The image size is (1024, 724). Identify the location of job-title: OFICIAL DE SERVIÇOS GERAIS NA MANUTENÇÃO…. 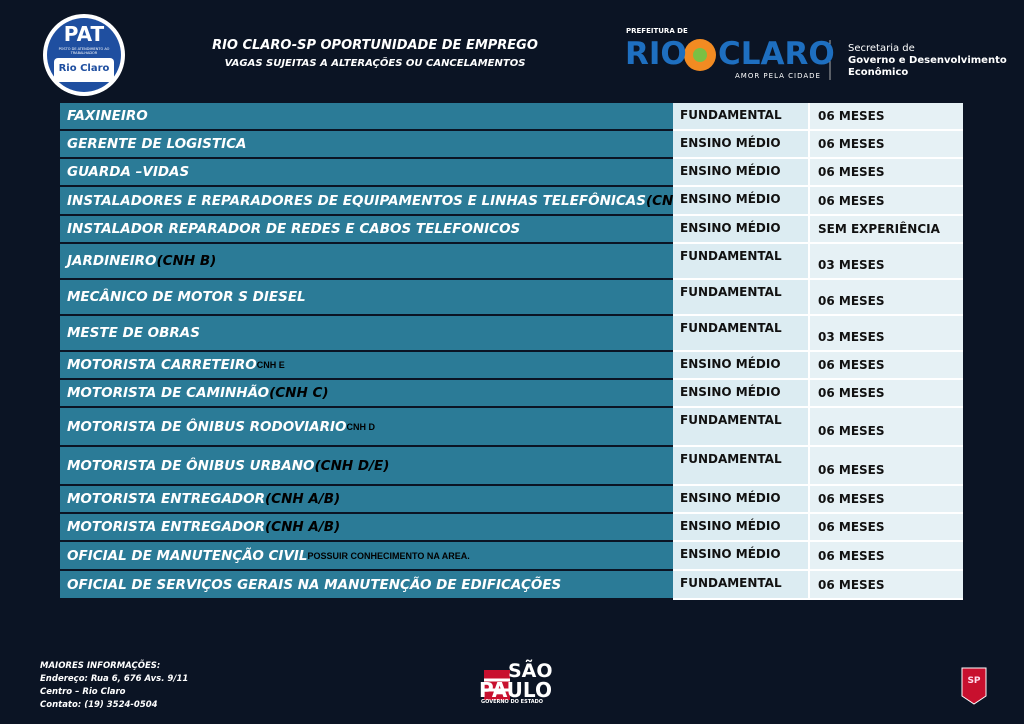
(314, 584).